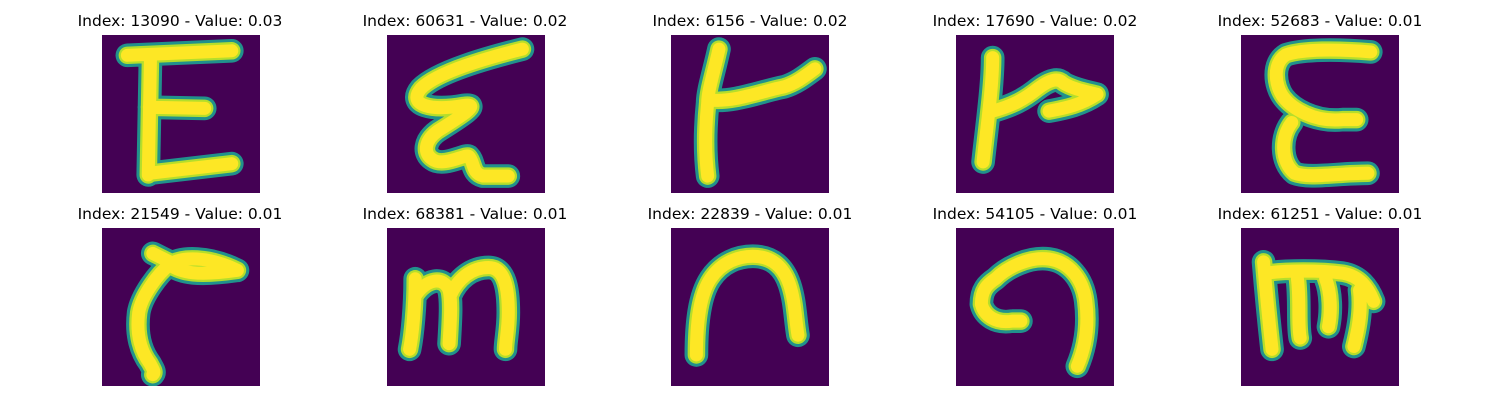 This screenshot has width=1500, height=400. I want to click on glyph-a-image, so click(1034, 312).